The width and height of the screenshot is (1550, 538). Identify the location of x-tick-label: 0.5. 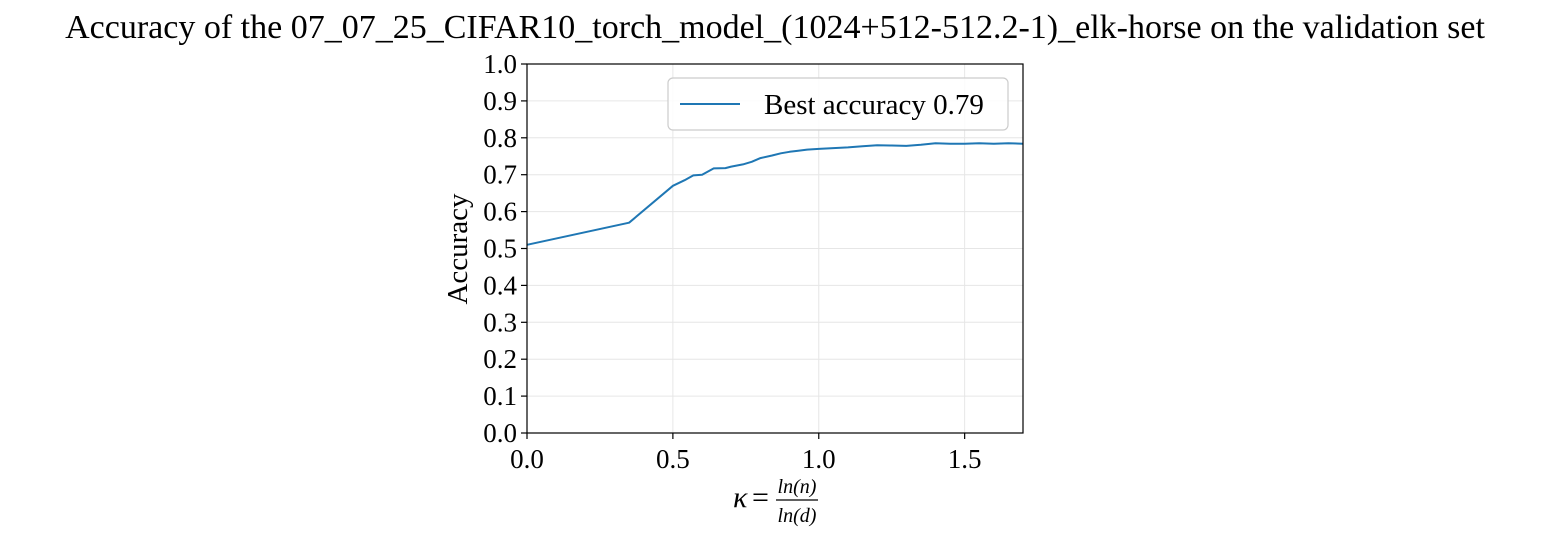
(673, 459).